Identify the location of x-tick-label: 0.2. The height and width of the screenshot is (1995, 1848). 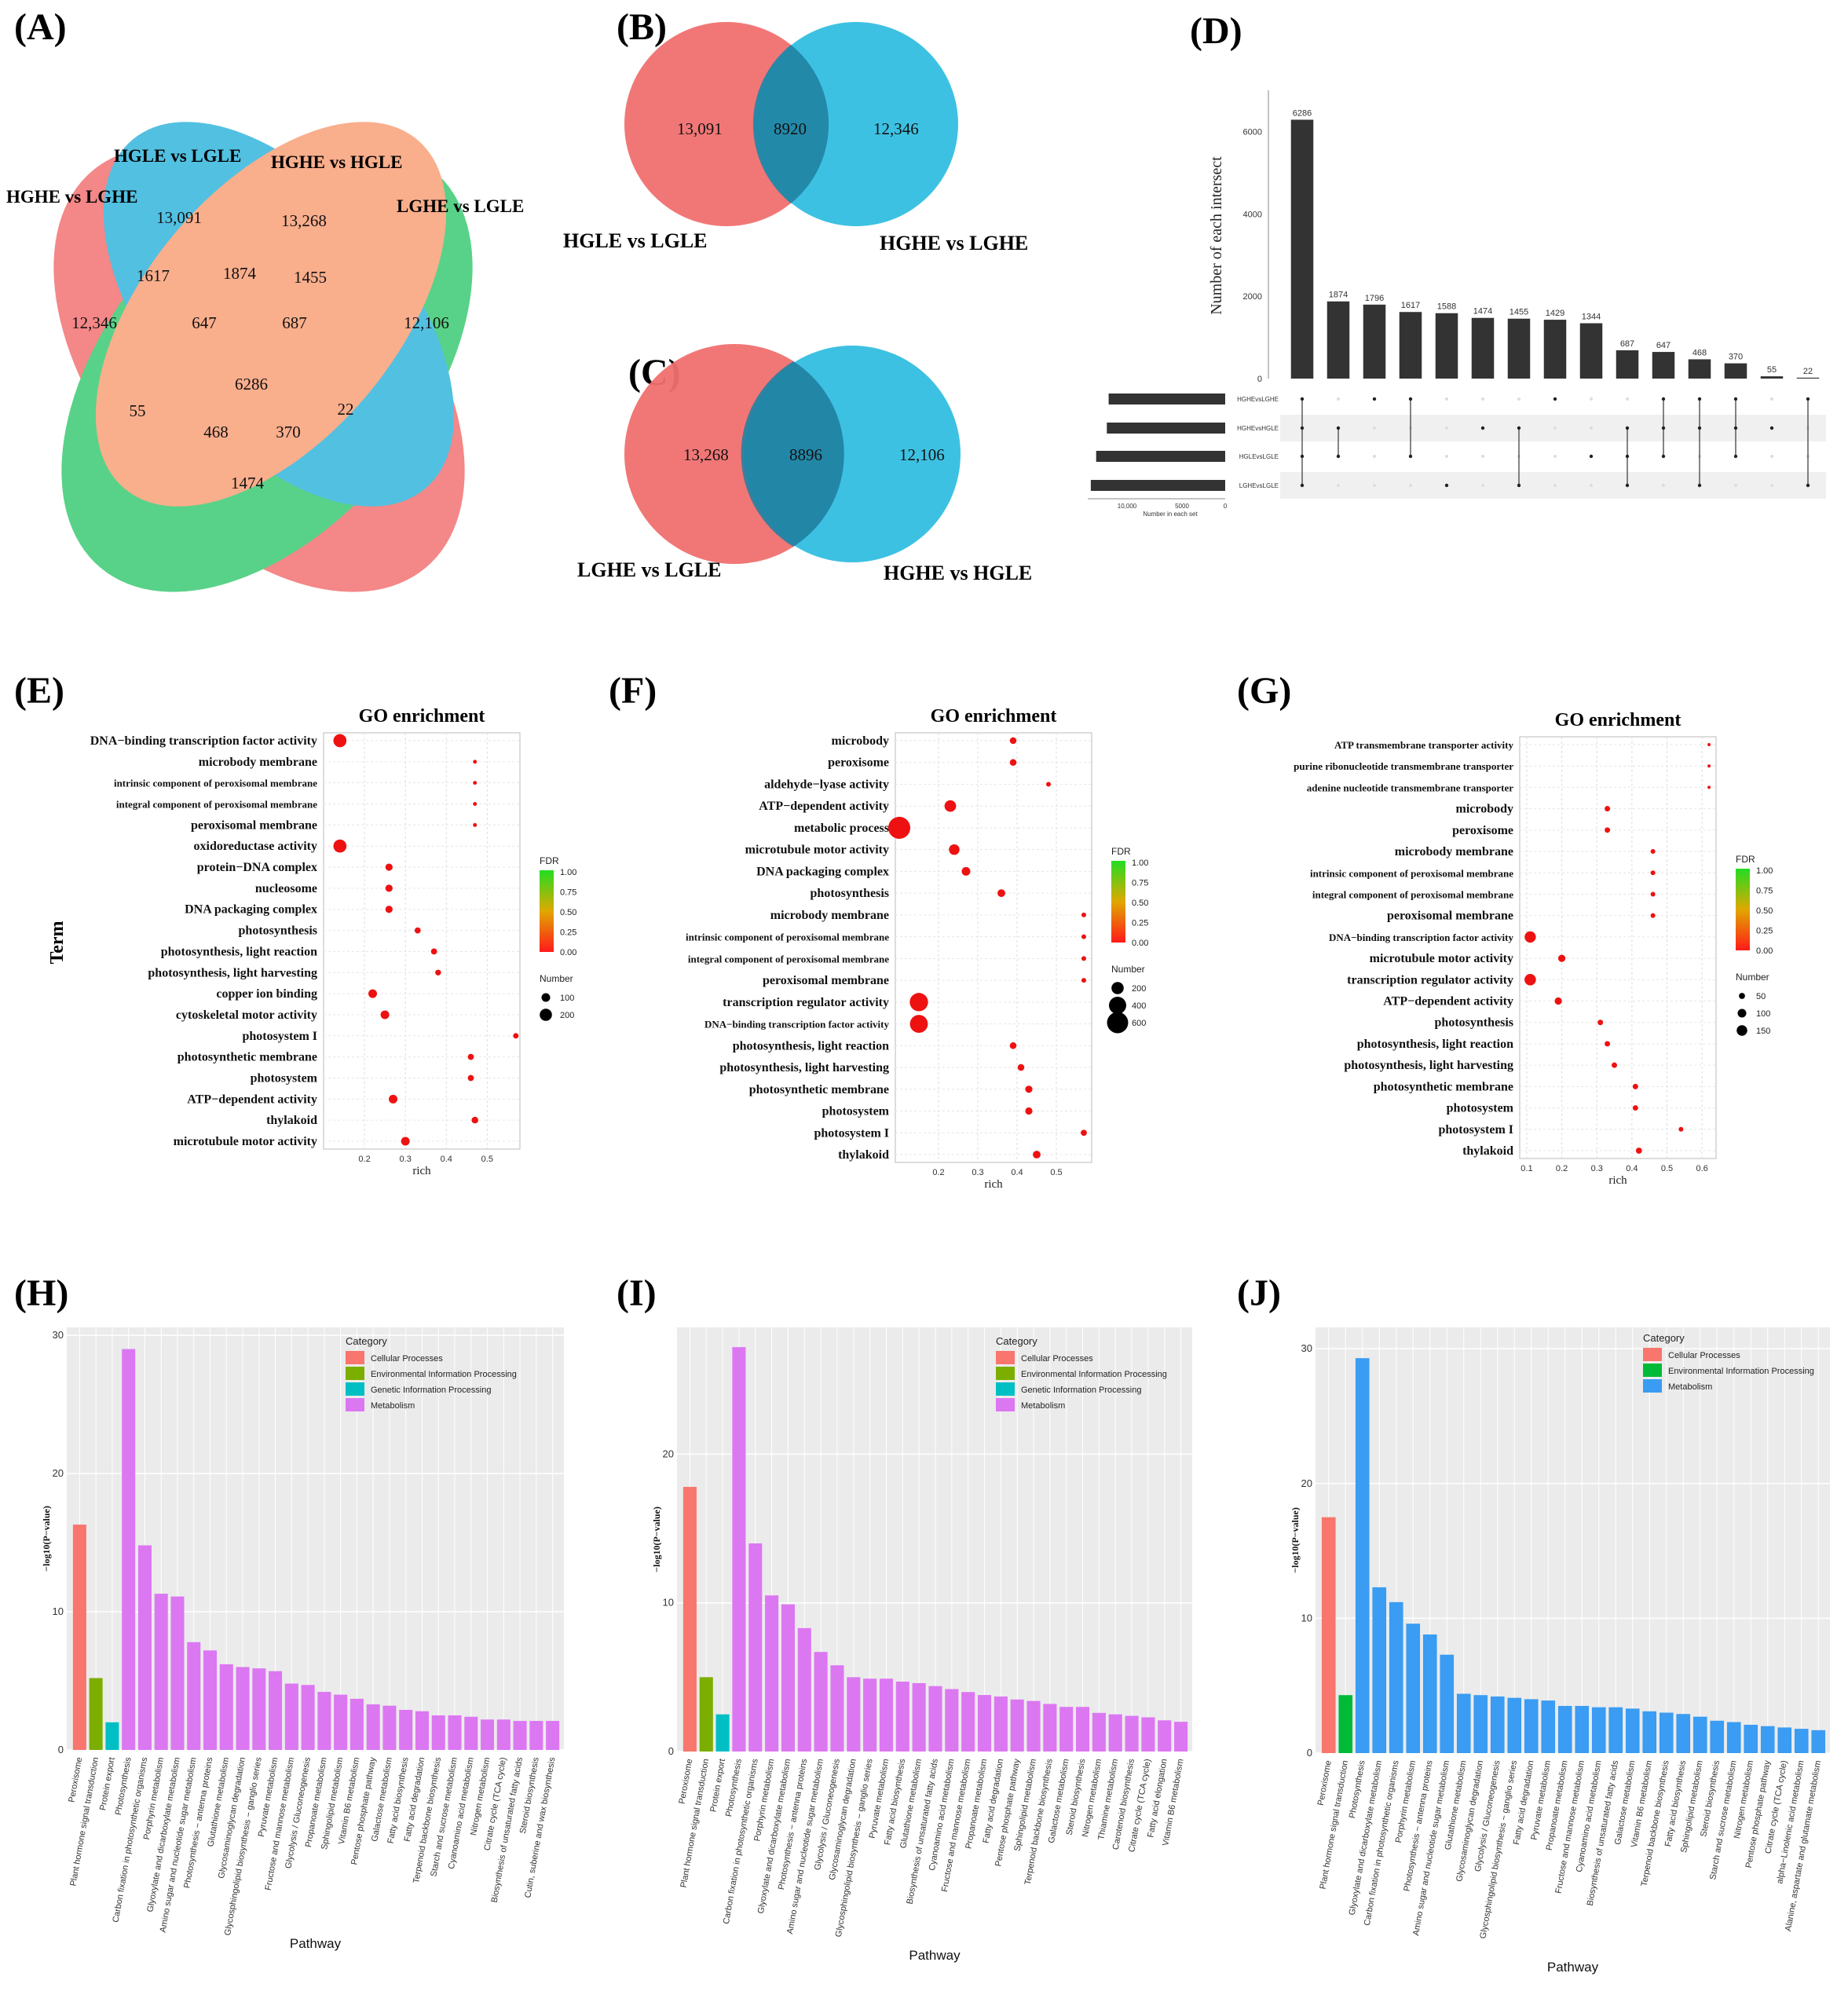
(364, 1159).